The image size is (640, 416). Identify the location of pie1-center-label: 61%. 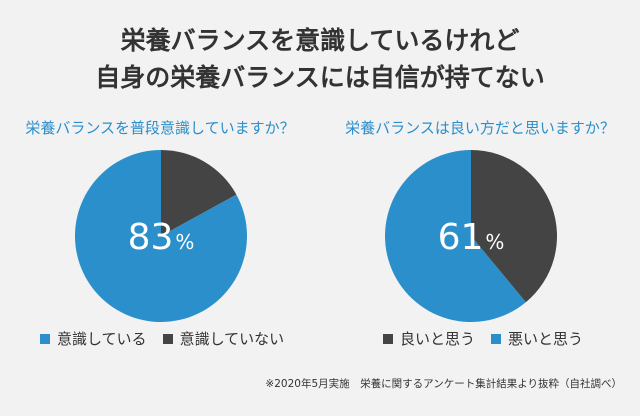
(471, 237).